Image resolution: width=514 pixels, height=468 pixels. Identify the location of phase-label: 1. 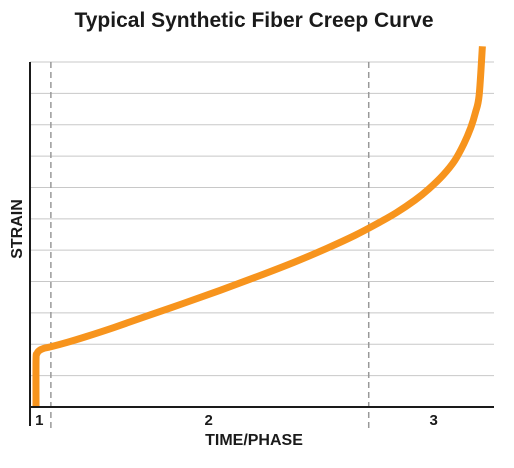
(39, 420).